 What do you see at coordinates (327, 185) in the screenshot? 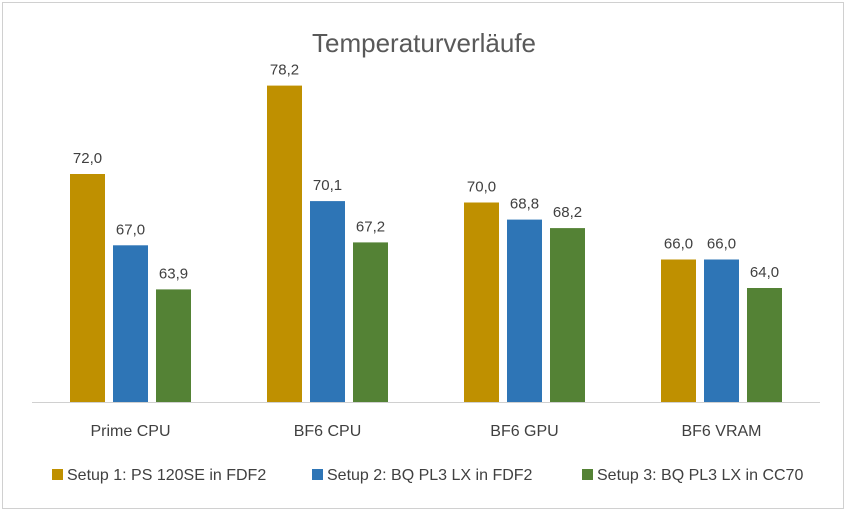
I see `data-label-series2-1: 70,1` at bounding box center [327, 185].